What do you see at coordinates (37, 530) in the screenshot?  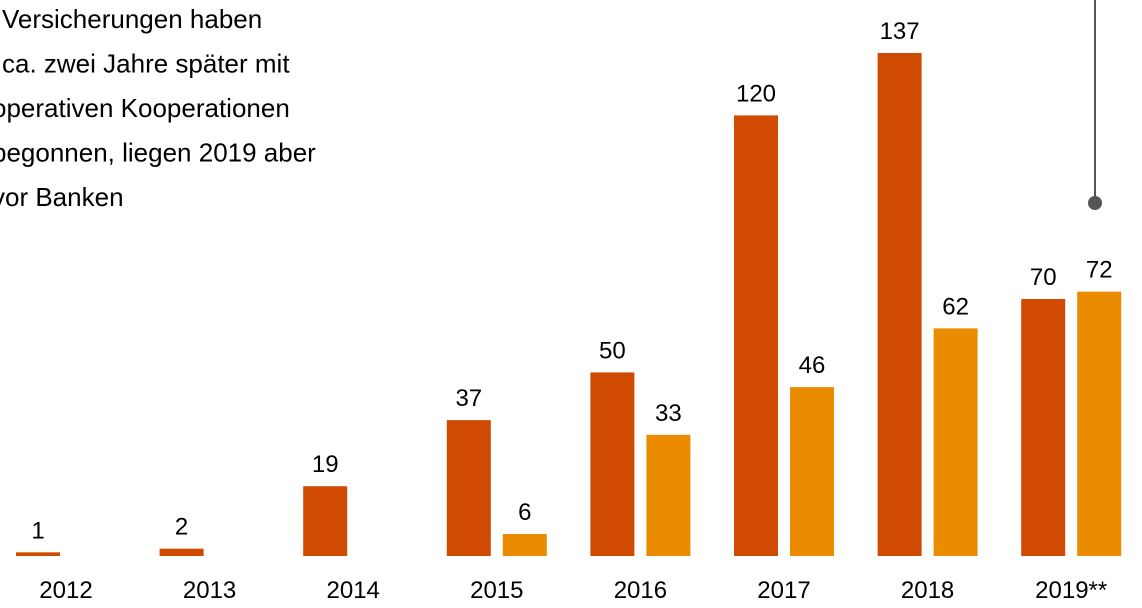 I see `data-label: 1` at bounding box center [37, 530].